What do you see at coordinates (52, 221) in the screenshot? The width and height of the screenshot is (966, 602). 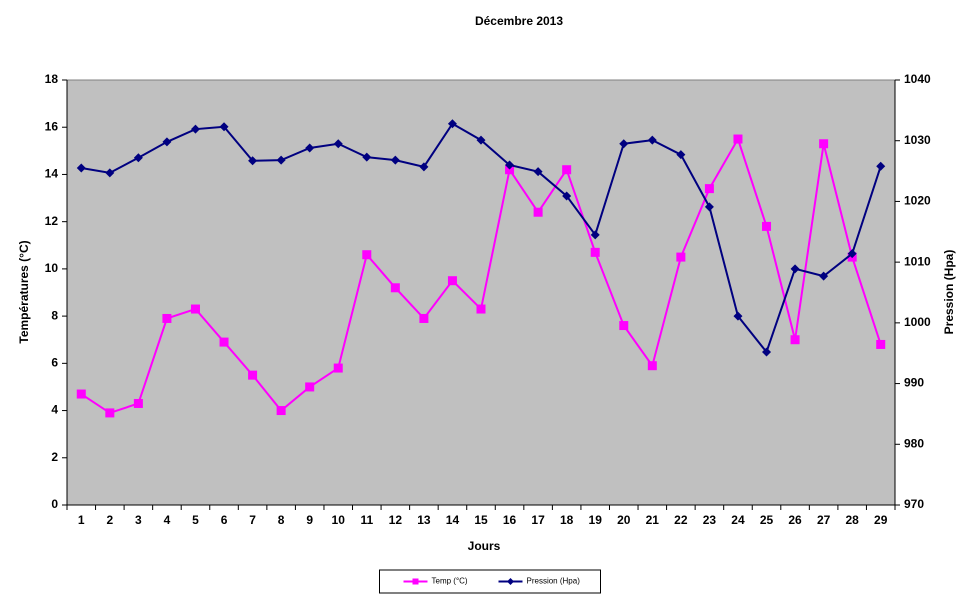 I see `y-tick-label: 12` at bounding box center [52, 221].